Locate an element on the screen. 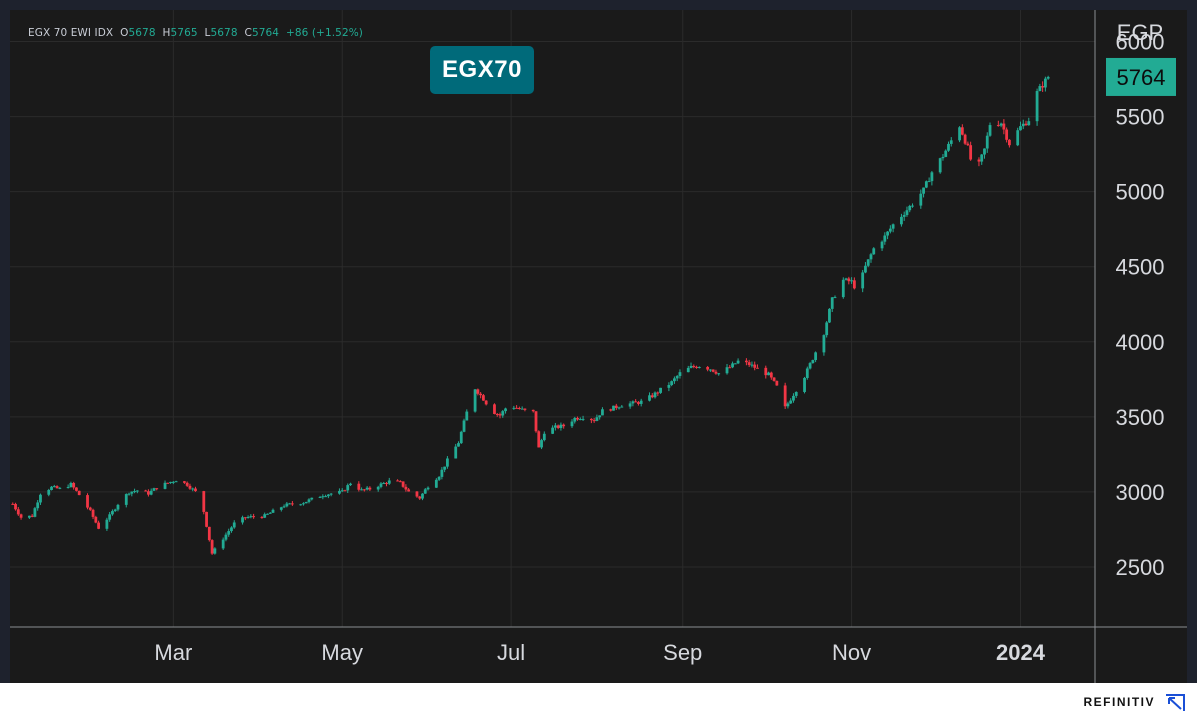  currency-label: EGP is located at coordinates (1140, 32).